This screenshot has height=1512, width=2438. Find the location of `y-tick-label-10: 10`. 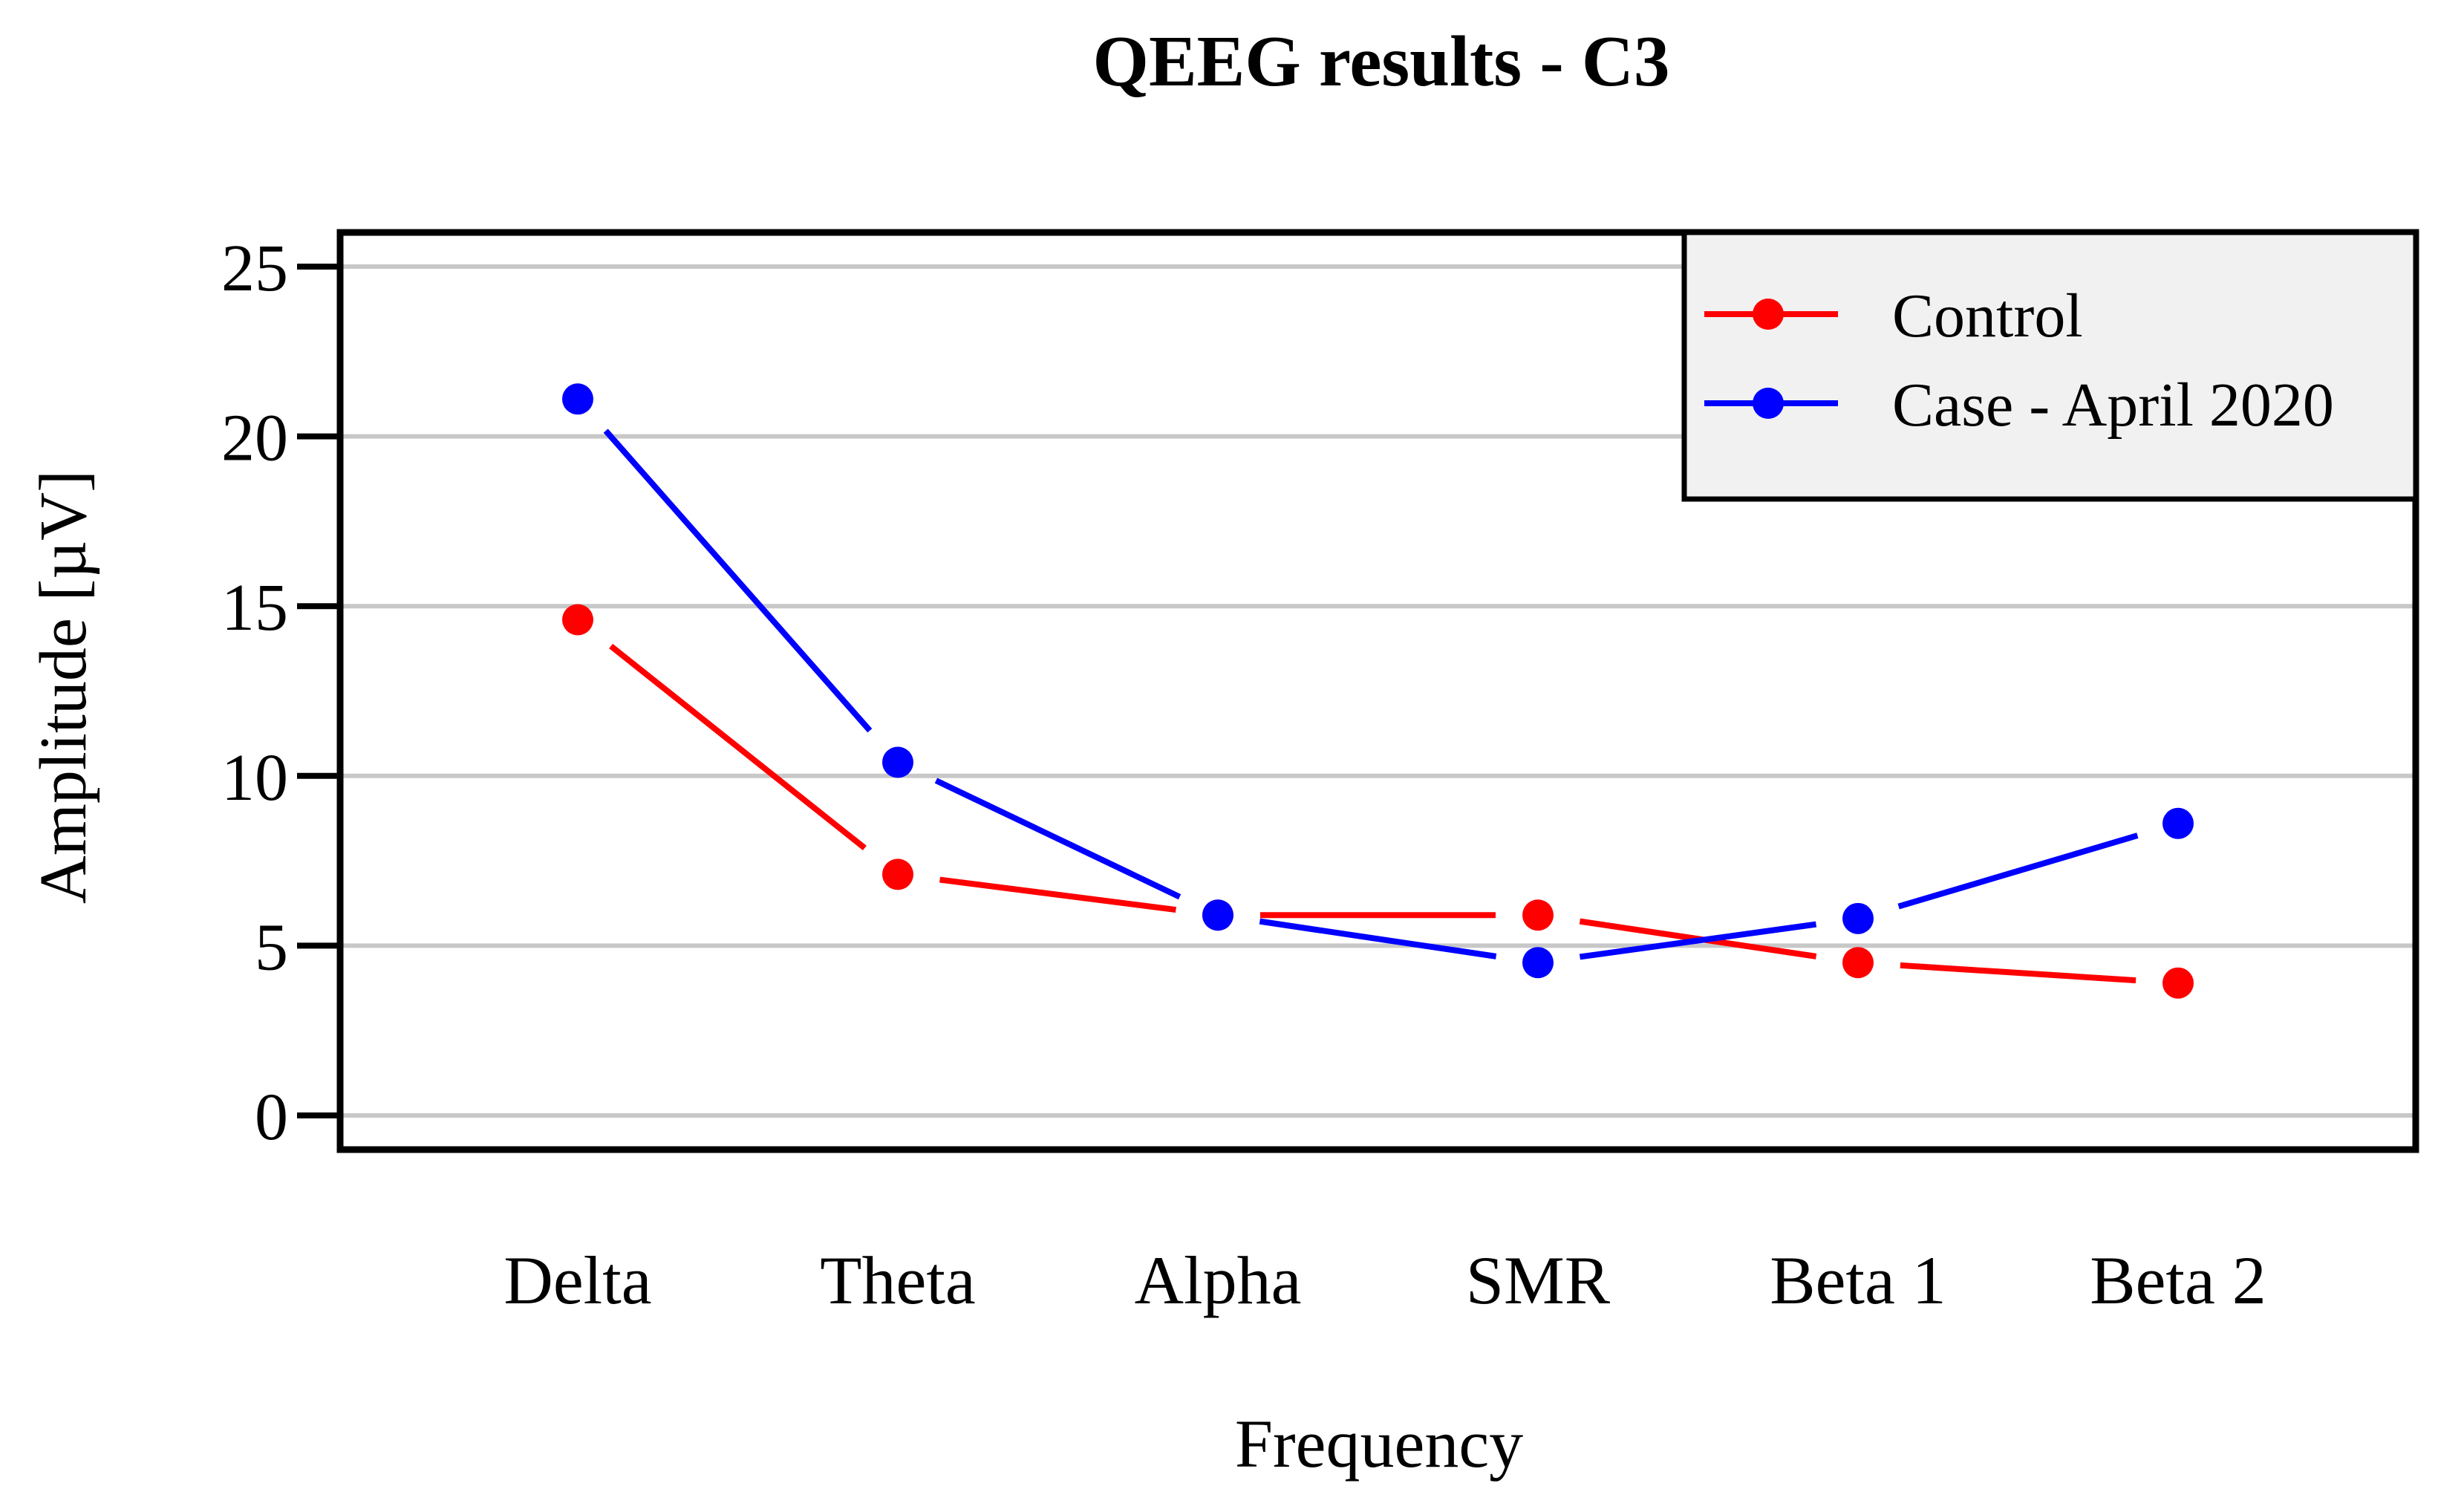

y-tick-label-10: 10 is located at coordinates (254, 778).